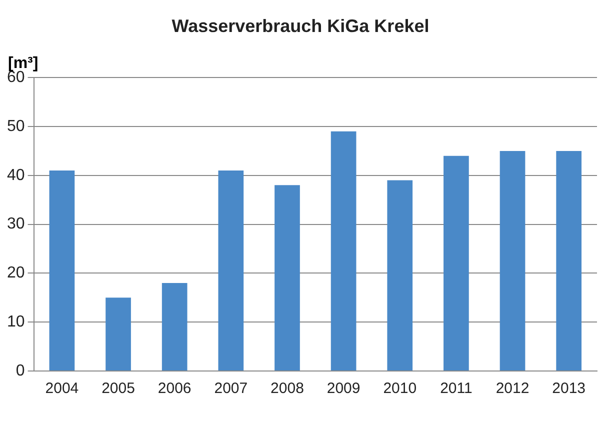 Image resolution: width=609 pixels, height=421 pixels. I want to click on x-tick-label: 2009, so click(343, 389).